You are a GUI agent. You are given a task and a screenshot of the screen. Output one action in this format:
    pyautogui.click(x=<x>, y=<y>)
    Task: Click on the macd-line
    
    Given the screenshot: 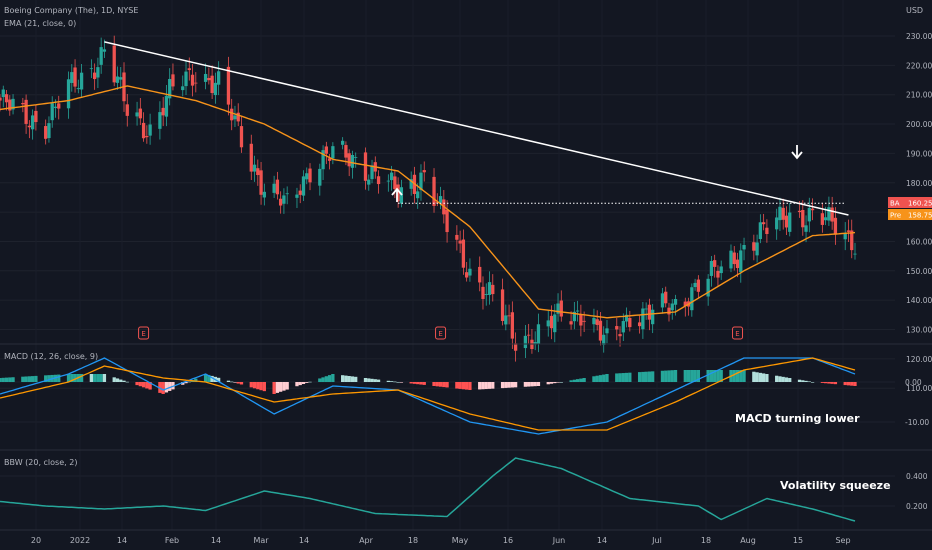 What is the action you would take?
    pyautogui.click(x=428, y=396)
    